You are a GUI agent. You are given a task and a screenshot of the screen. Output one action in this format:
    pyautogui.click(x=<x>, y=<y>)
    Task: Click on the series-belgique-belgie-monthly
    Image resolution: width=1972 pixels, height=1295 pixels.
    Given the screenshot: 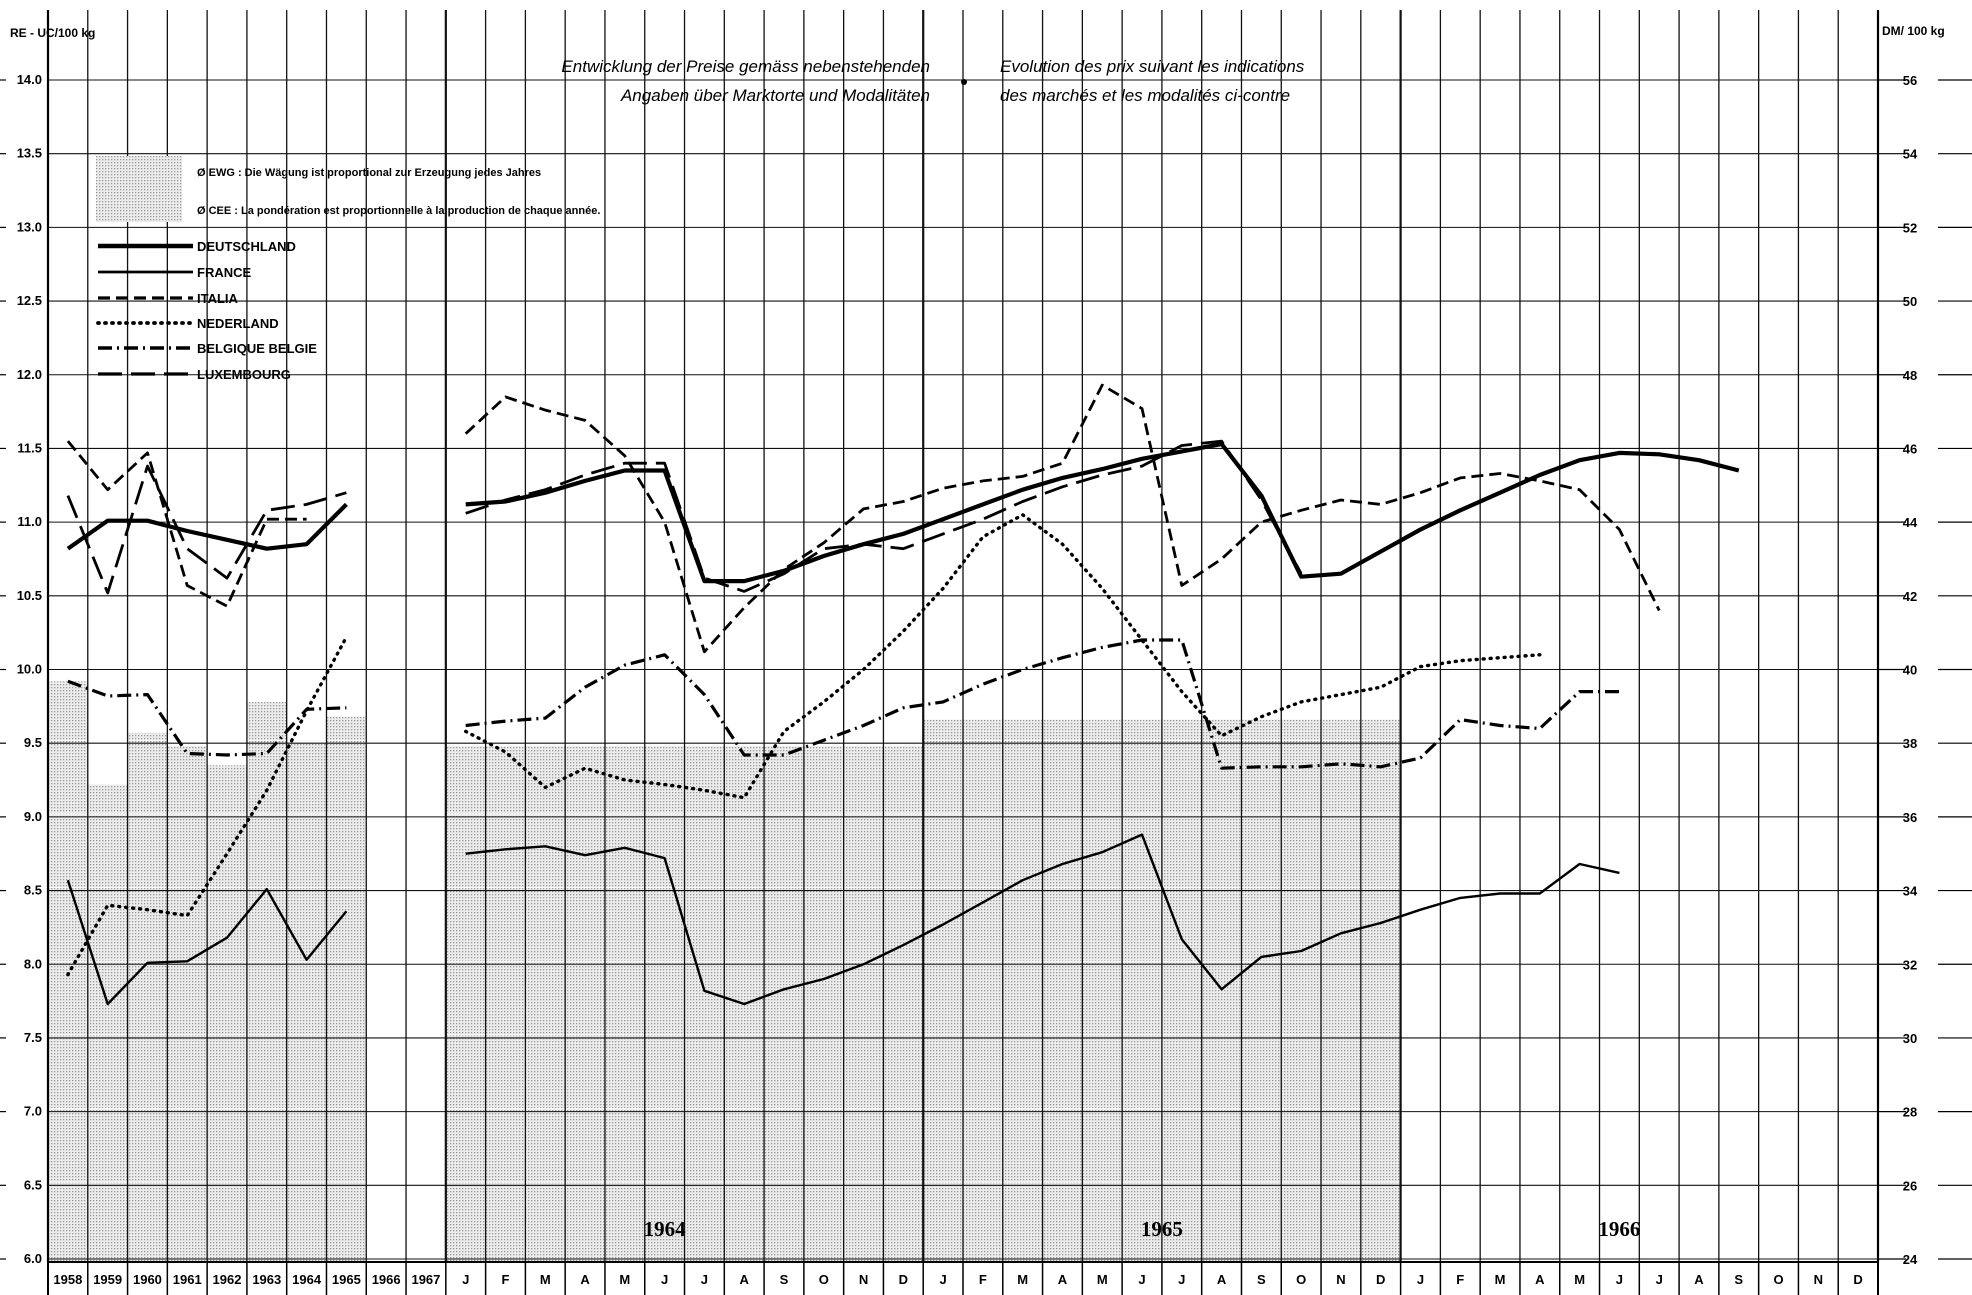 What is the action you would take?
    pyautogui.click(x=1042, y=704)
    